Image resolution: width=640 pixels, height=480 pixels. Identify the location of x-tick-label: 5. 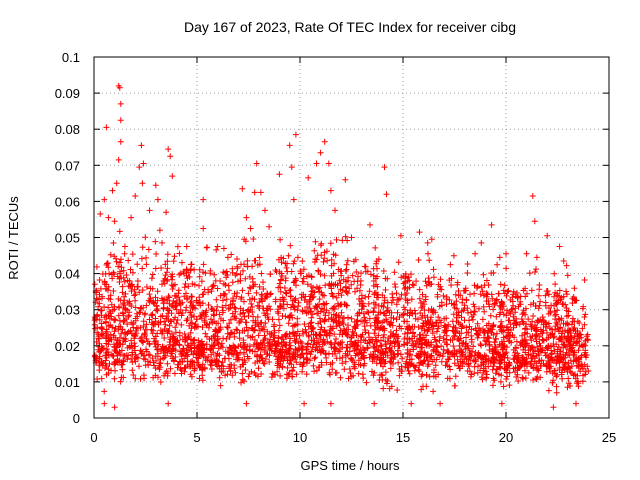
(196, 437).